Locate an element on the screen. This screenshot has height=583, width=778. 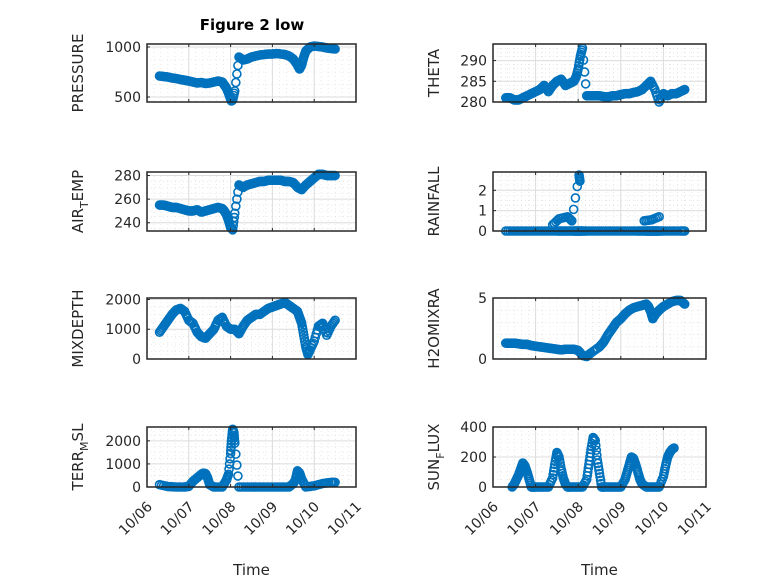
series-theta is located at coordinates (595, 75).